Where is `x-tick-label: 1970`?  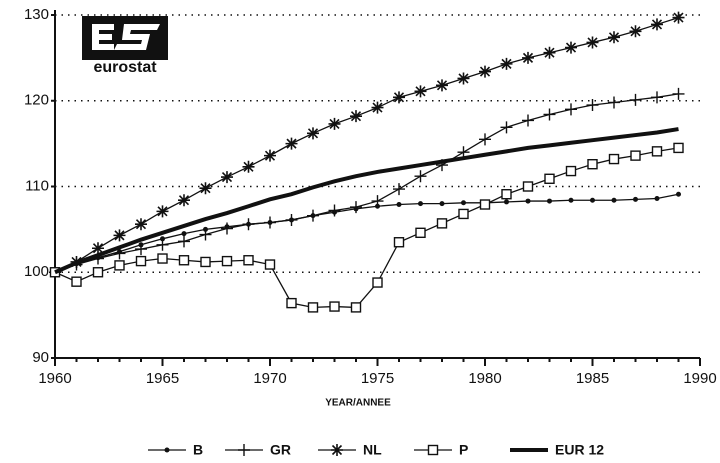
x-tick-label: 1970 is located at coordinates (269, 378).